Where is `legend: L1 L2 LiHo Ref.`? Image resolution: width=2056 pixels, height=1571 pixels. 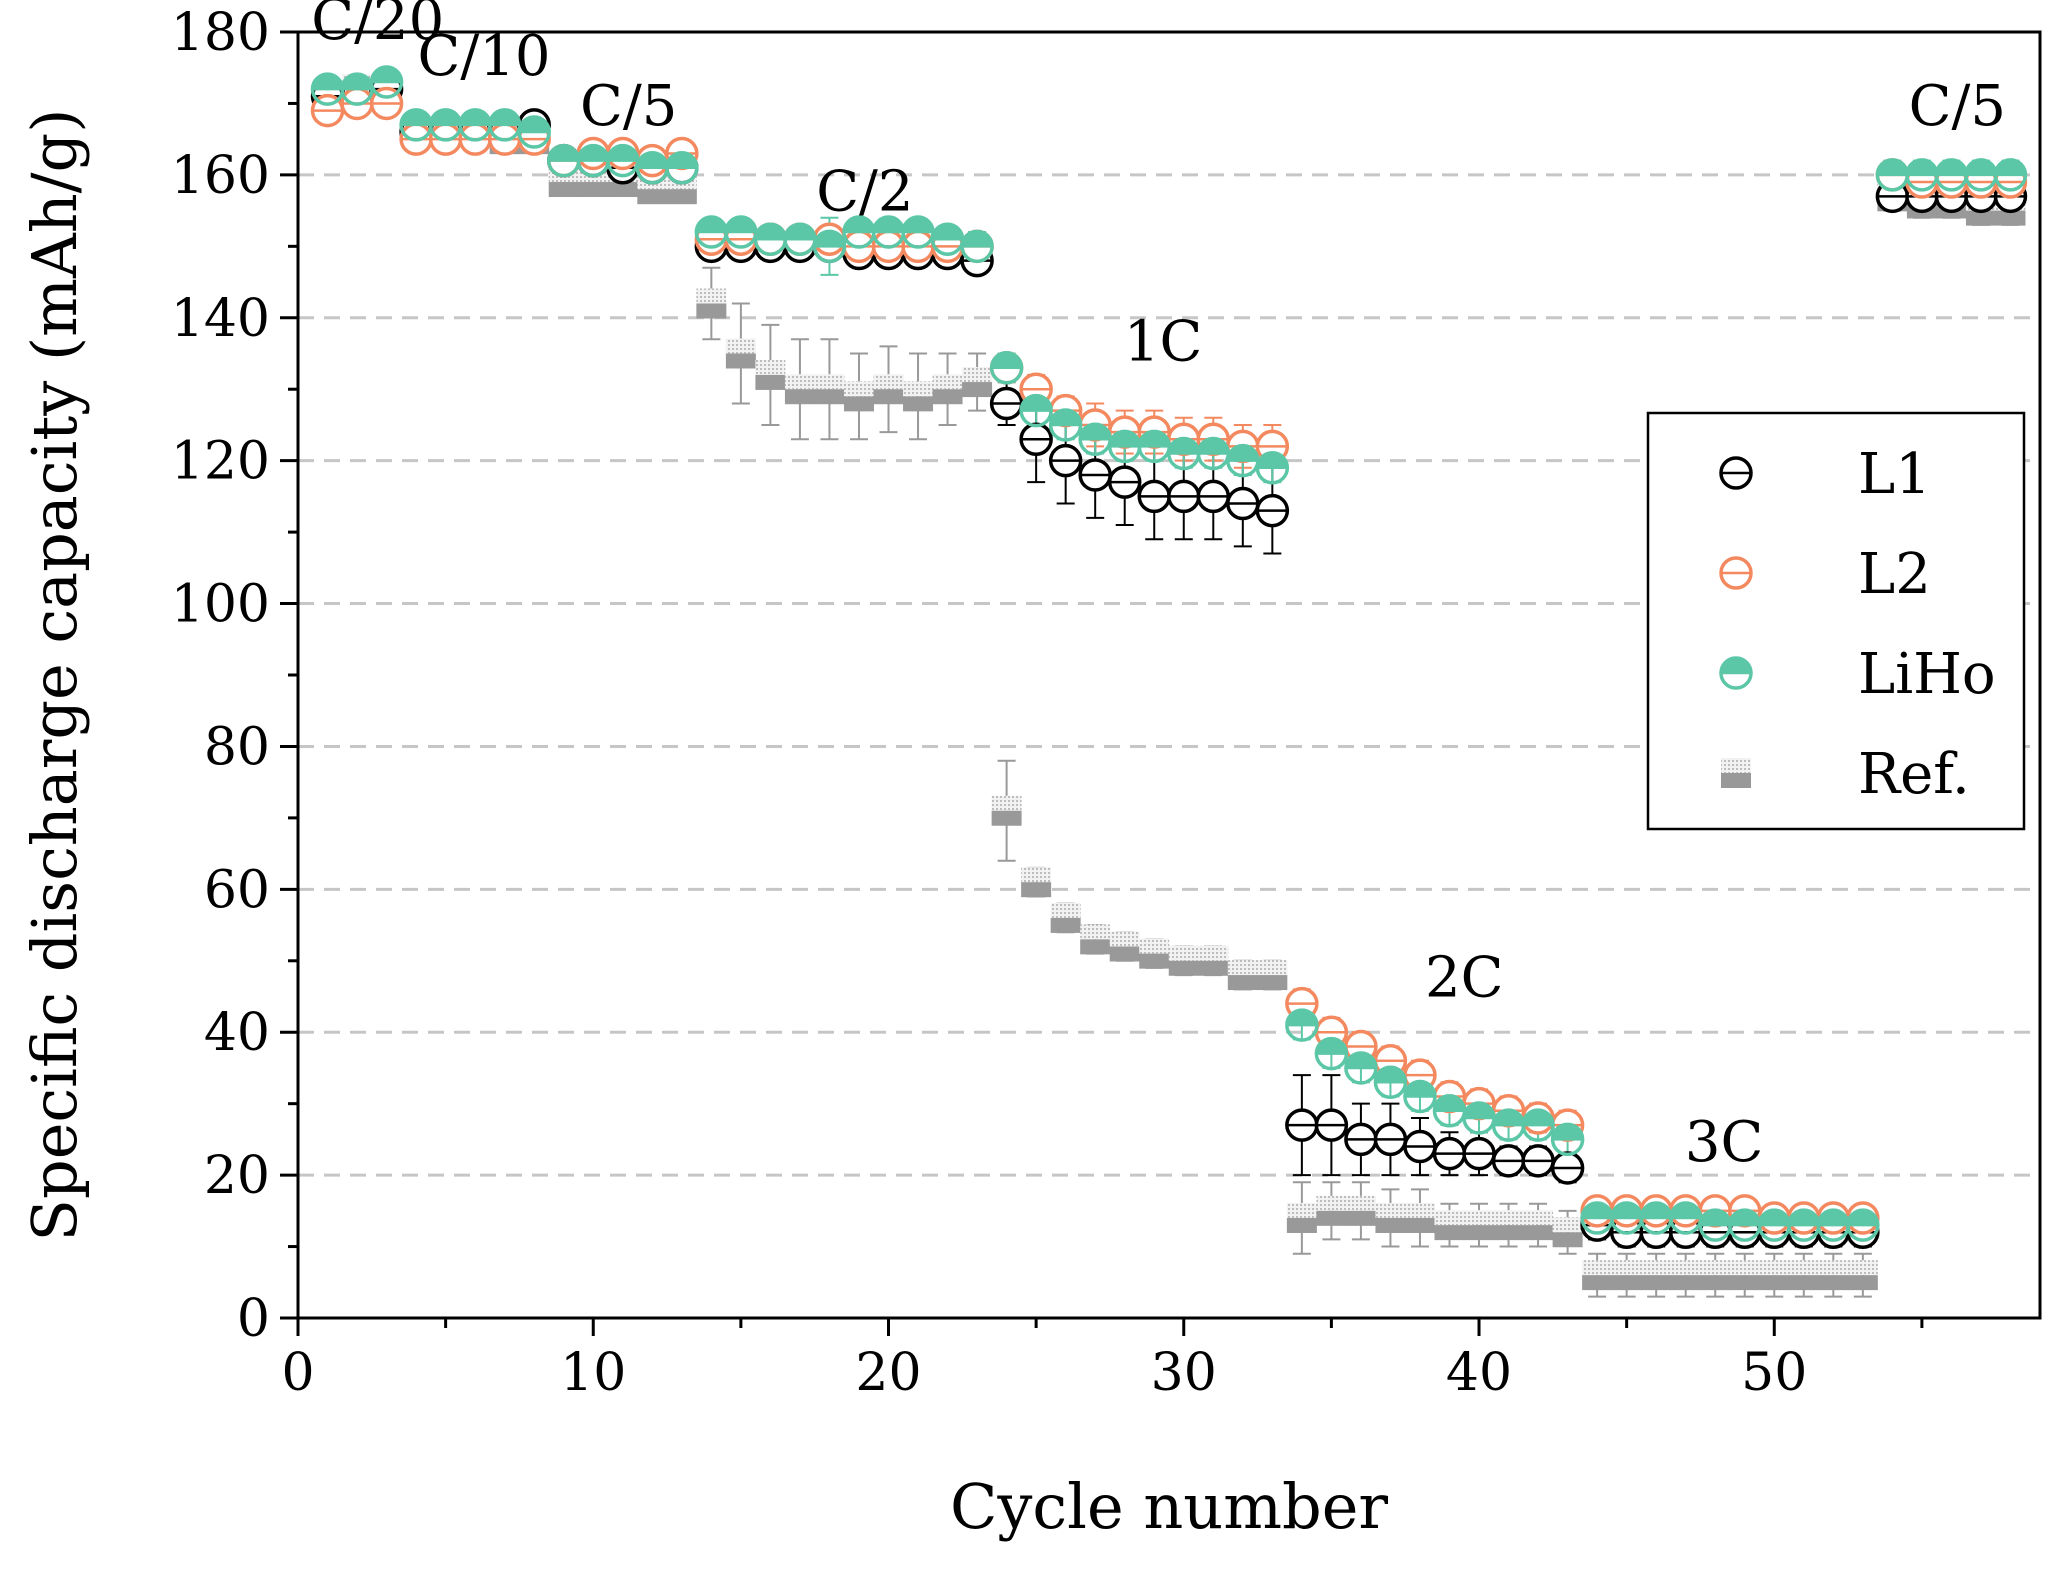 legend: L1 L2 LiHo Ref. is located at coordinates (1836, 621).